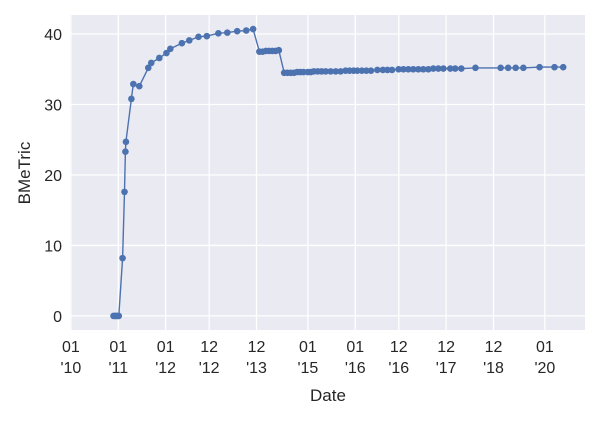 This screenshot has height=425, width=600. Describe the element at coordinates (57, 317) in the screenshot. I see `y-tick-label: 0` at that location.